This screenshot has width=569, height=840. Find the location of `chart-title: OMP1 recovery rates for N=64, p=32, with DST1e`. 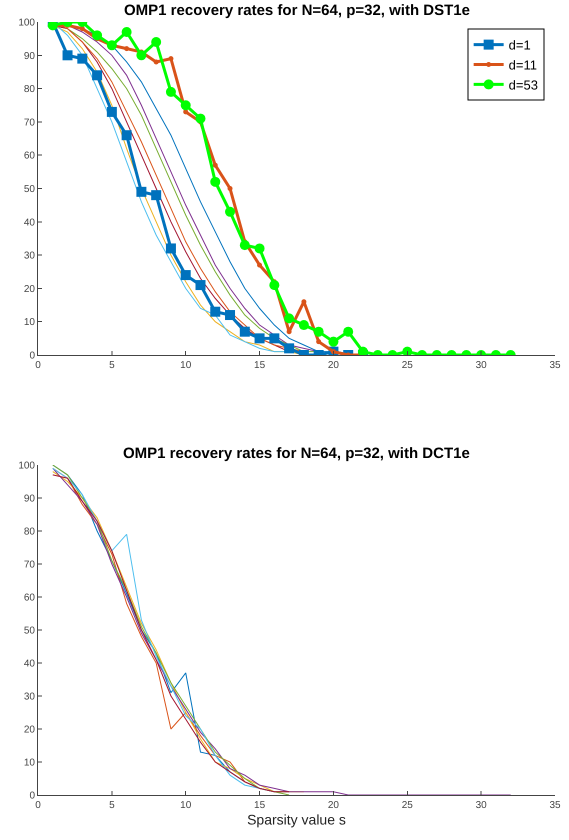

chart-title: OMP1 recovery rates for N=64, p=32, with DST1e is located at coordinates (297, 10).